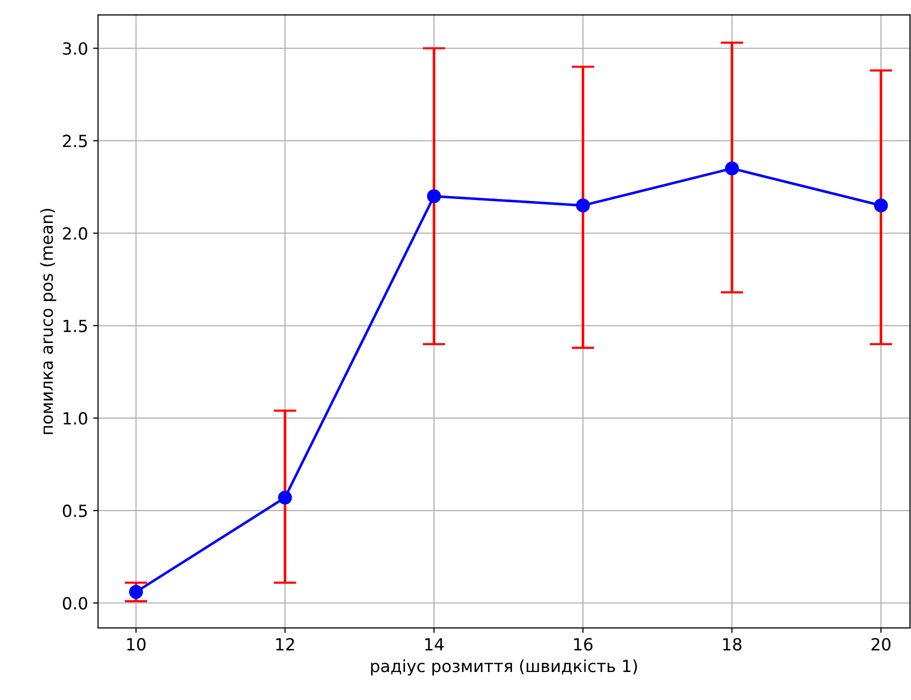 This screenshot has width=911, height=700. I want to click on y-tick-label: 0.5, so click(74, 511).